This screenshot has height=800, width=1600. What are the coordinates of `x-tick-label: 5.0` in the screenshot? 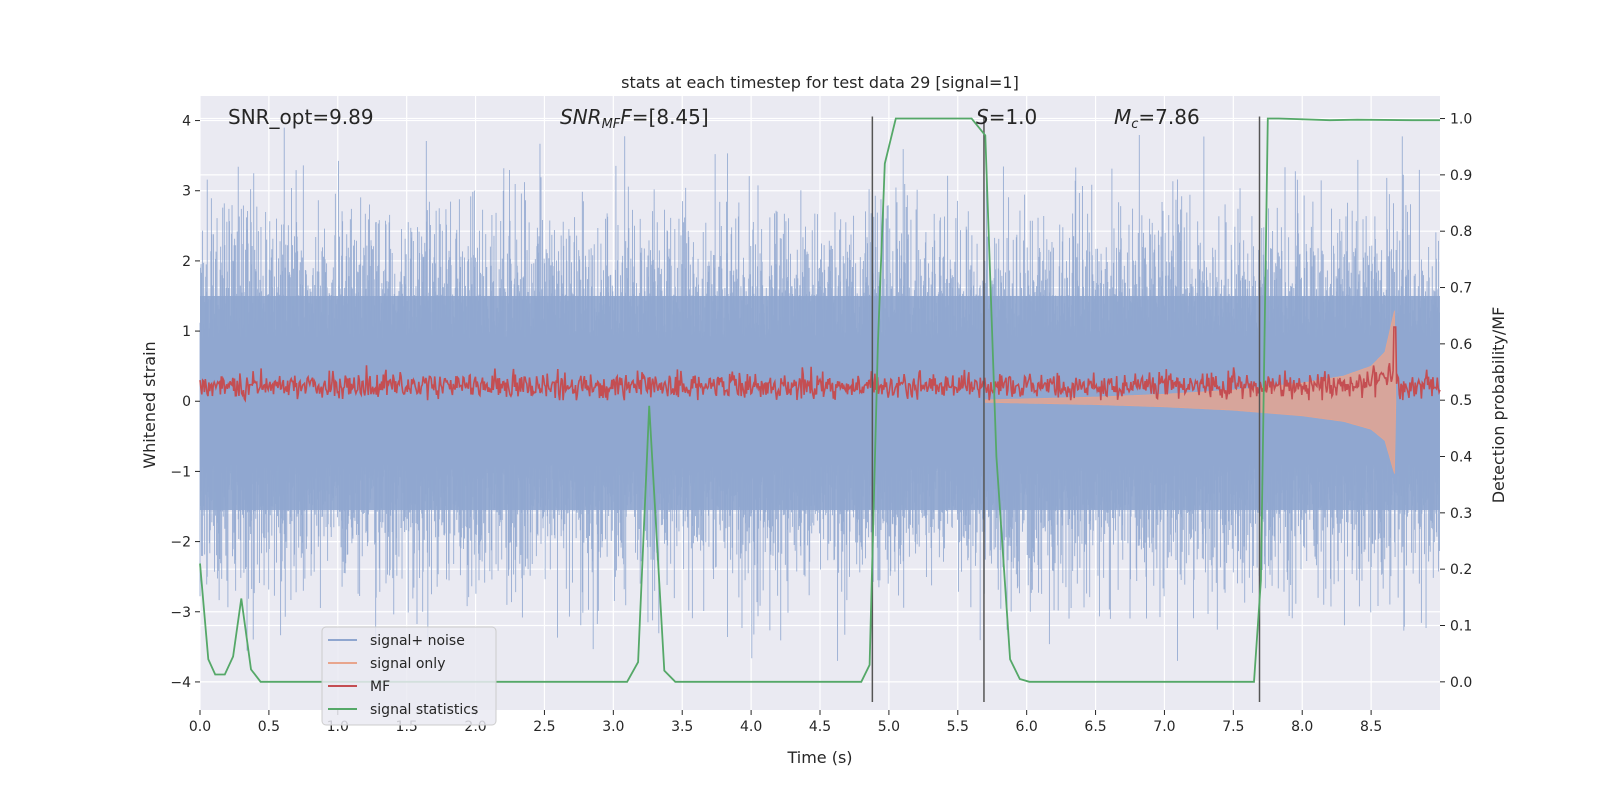 It's located at (889, 727).